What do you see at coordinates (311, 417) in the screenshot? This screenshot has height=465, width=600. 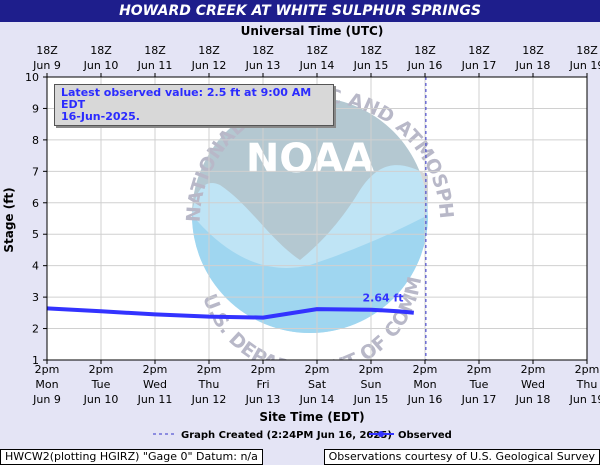 I see `x-axis-label: Site Time (EDT)` at bounding box center [311, 417].